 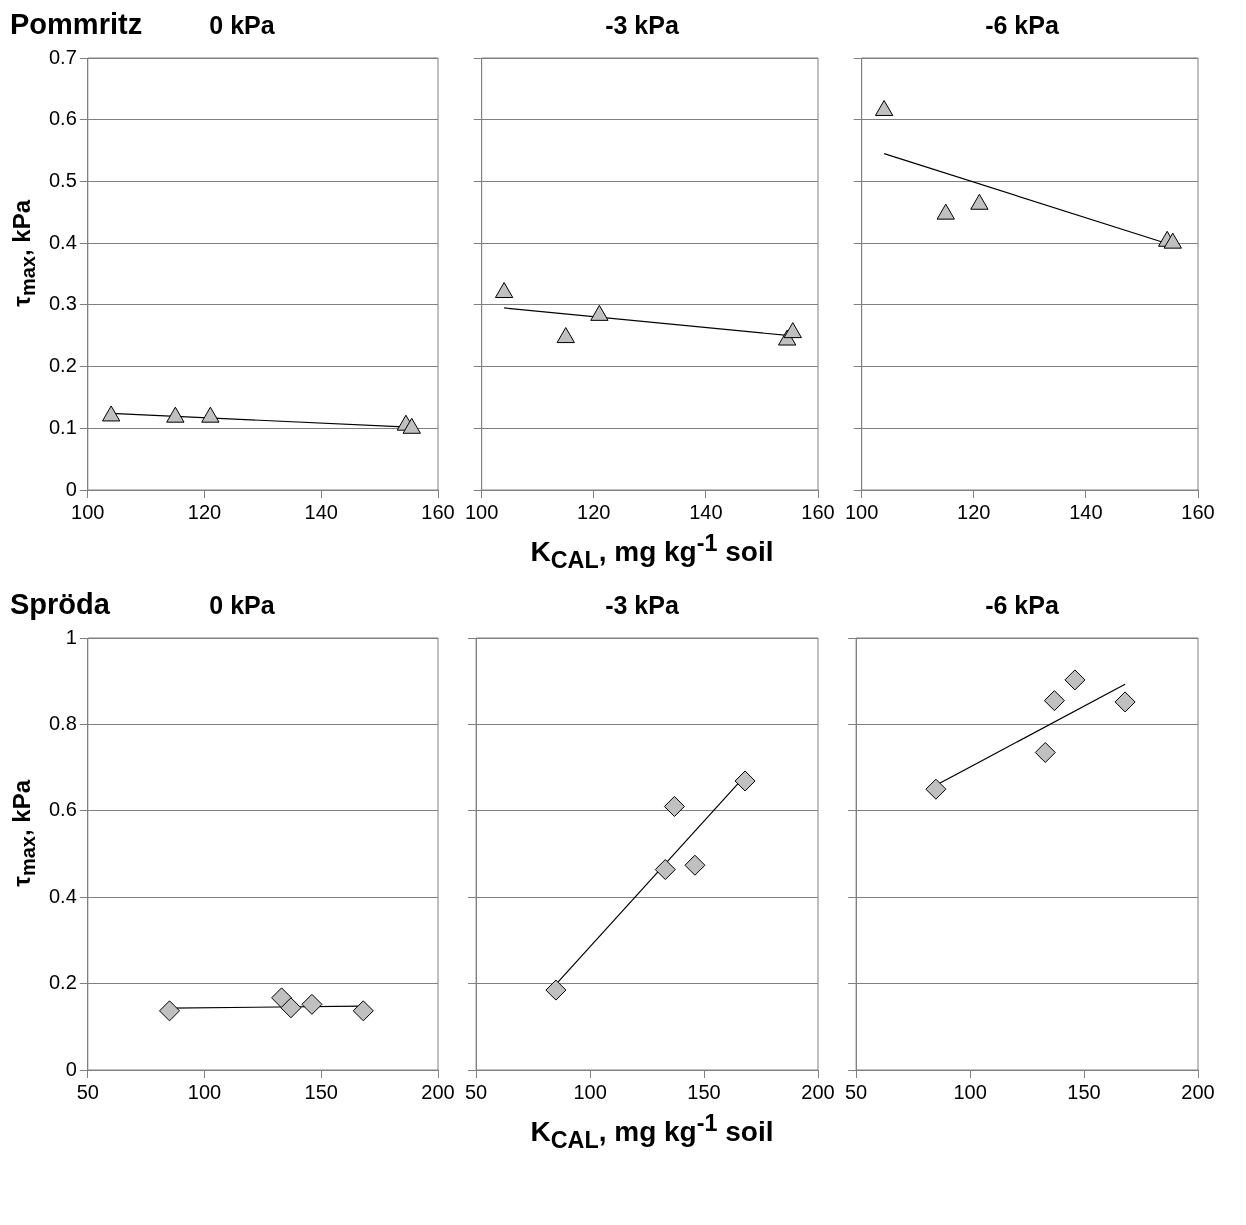 I want to click on y-tick-label: 0.3, so click(x=62, y=303).